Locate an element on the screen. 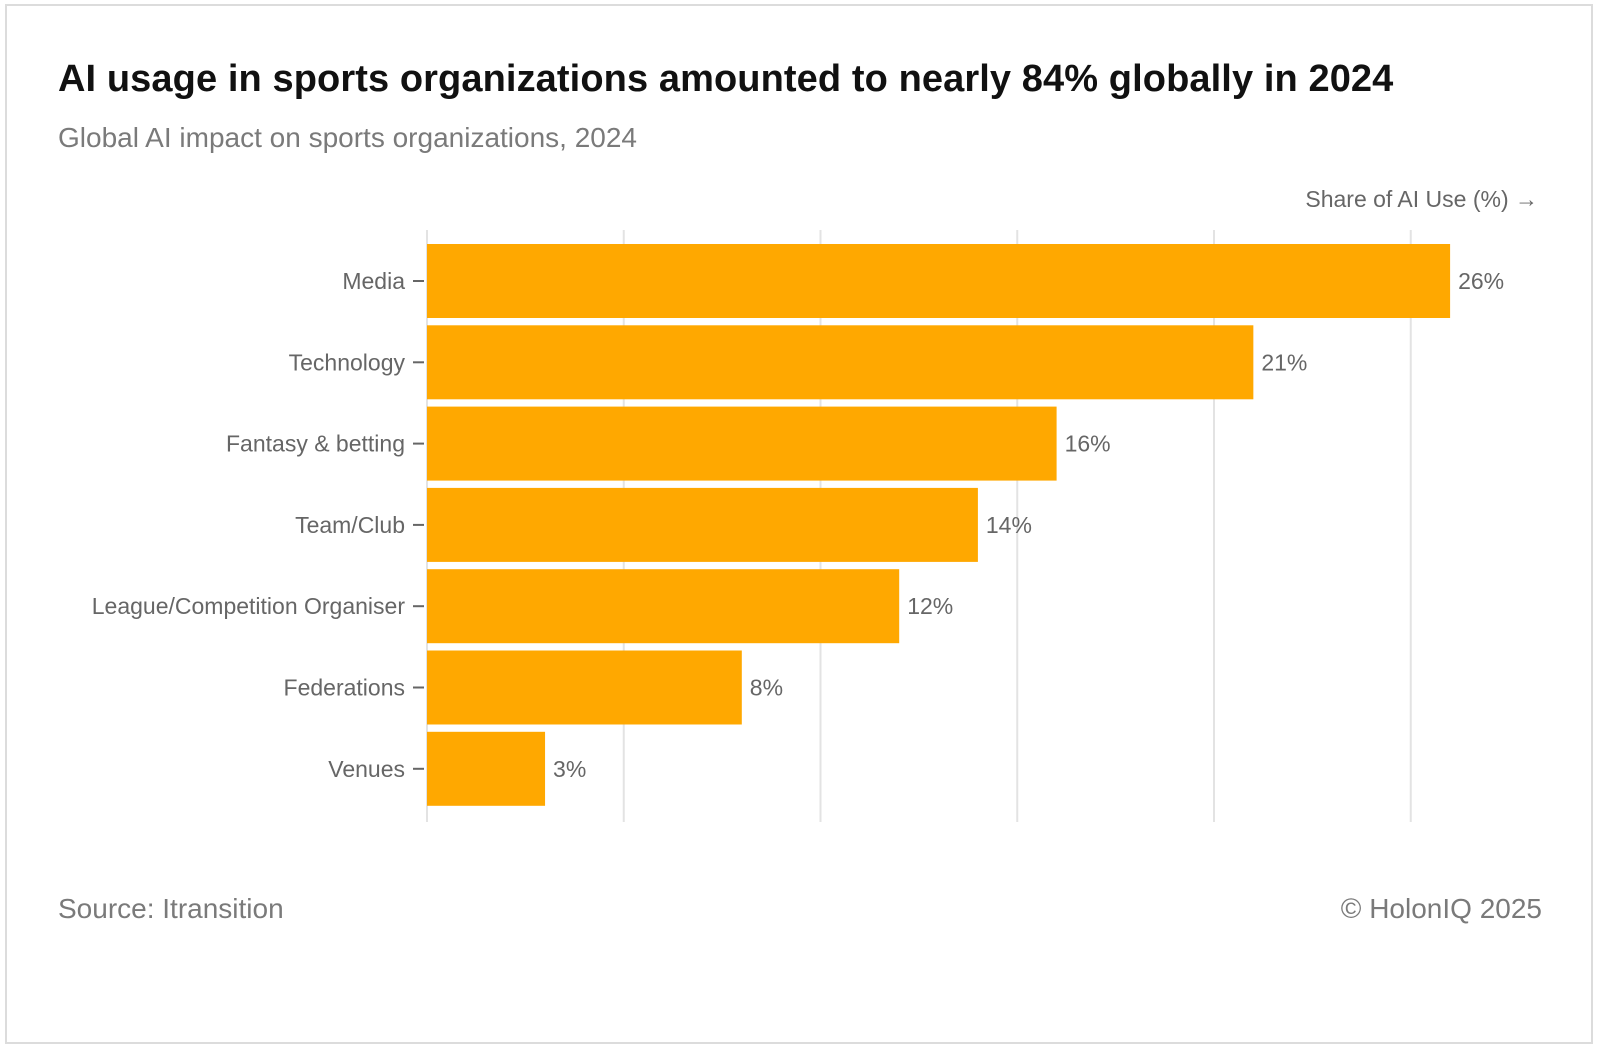  category-label: Media is located at coordinates (373, 281).